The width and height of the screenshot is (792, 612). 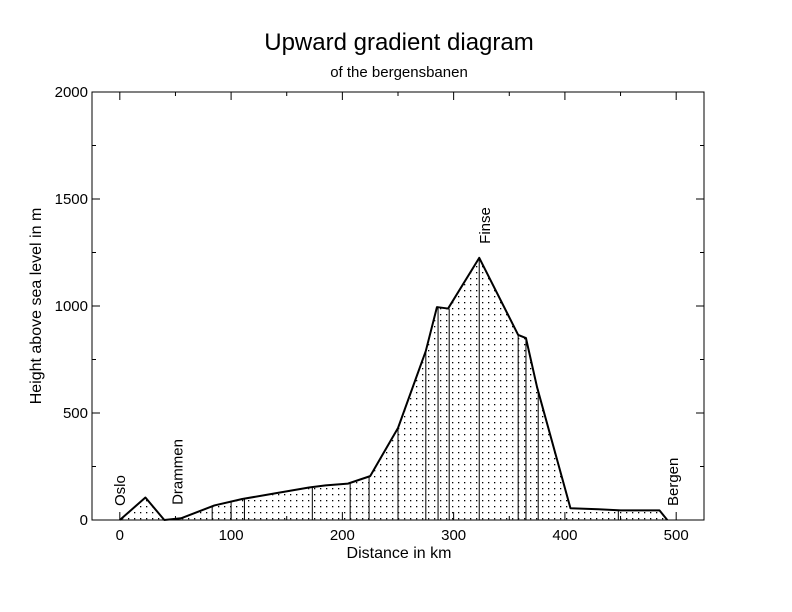 I want to click on x-tick-label: 400, so click(x=564, y=535).